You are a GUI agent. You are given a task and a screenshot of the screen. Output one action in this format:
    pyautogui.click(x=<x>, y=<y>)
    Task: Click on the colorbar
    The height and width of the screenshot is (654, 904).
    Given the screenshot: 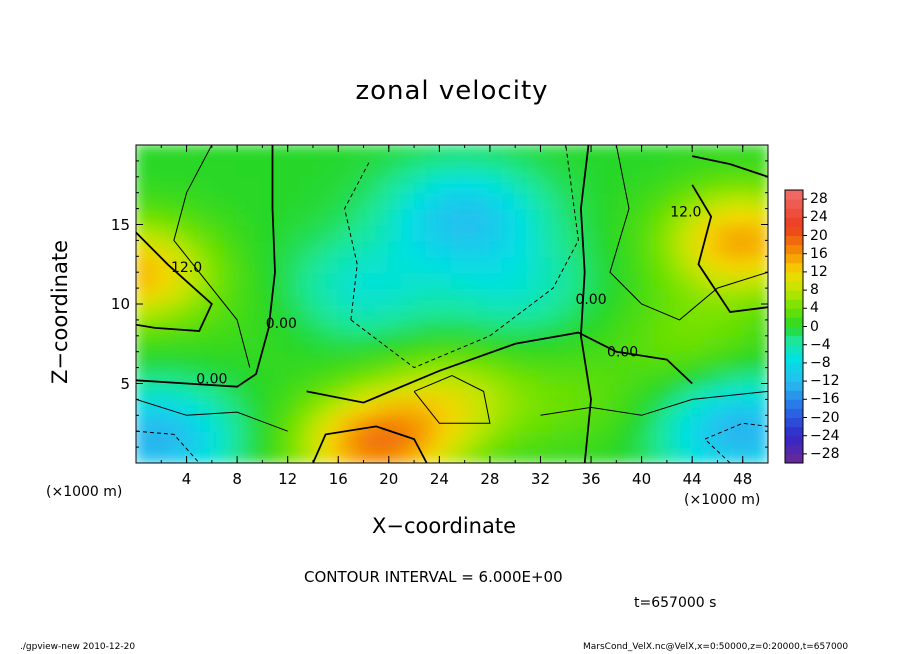 What is the action you would take?
    pyautogui.click(x=795, y=326)
    